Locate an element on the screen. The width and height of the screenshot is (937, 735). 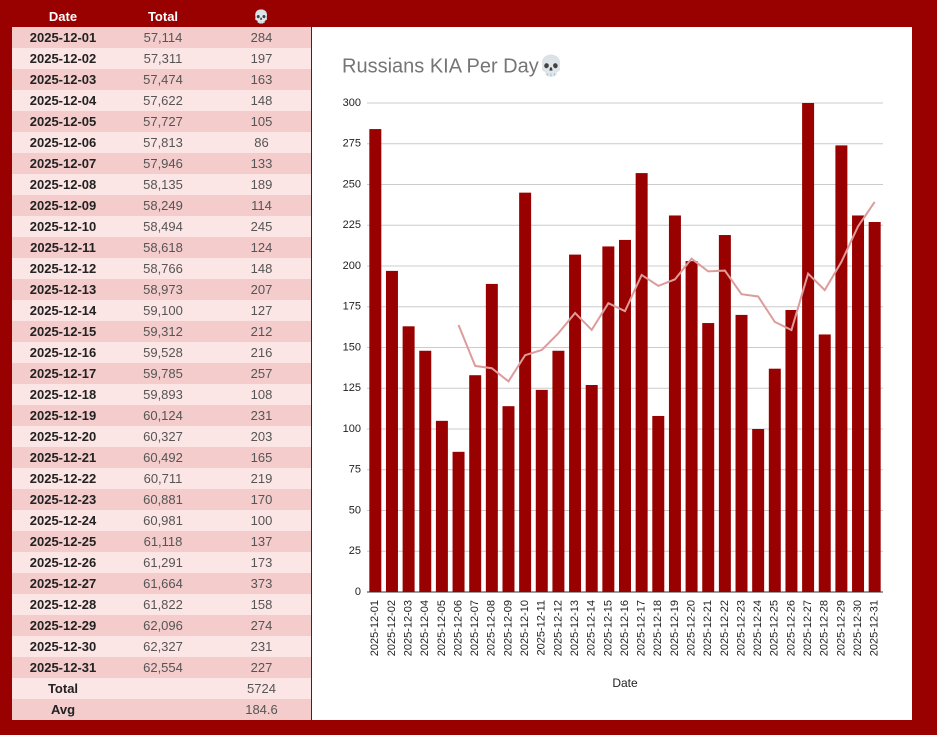
table-cell: 57,311 is located at coordinates (163, 58).